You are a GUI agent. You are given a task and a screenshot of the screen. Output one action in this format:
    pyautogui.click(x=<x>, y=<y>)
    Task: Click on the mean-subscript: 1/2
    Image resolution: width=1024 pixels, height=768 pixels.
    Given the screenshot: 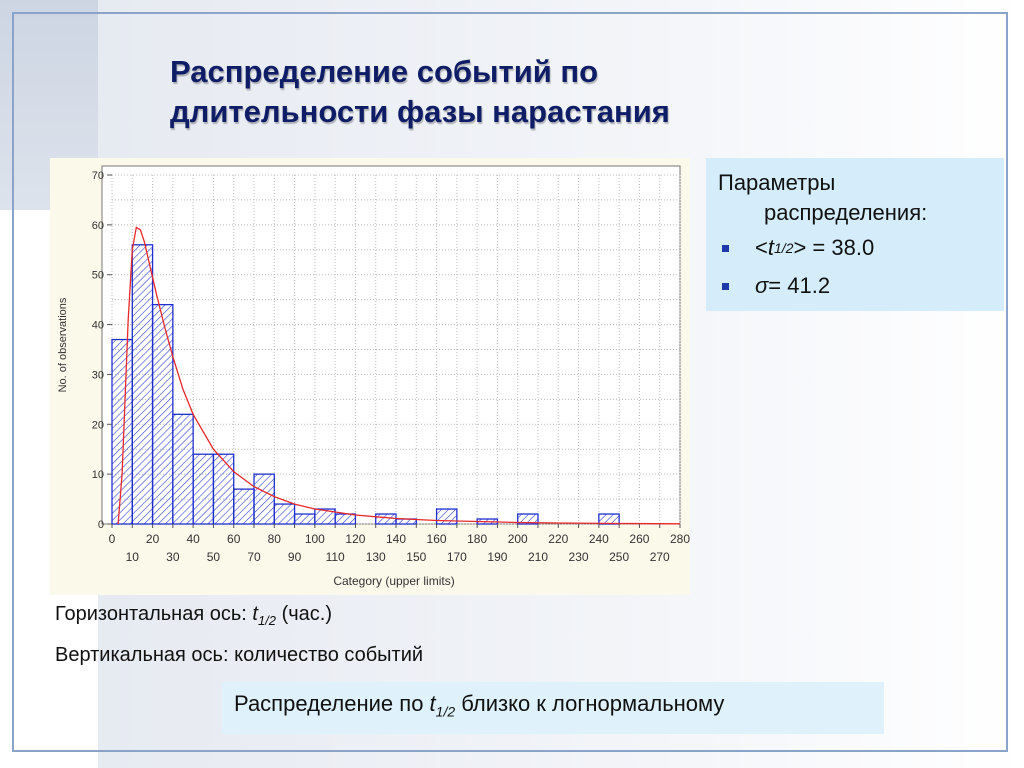 What is the action you would take?
    pyautogui.click(x=783, y=248)
    